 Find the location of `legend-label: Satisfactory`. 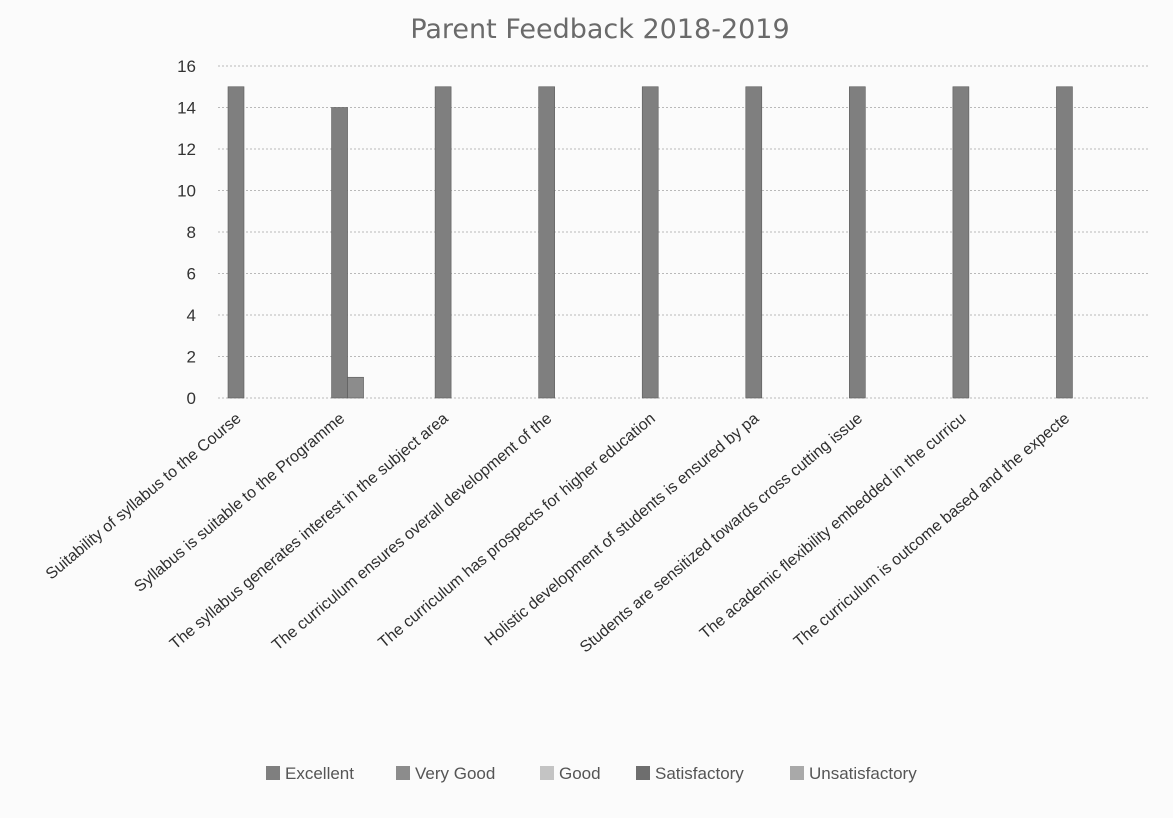

legend-label: Satisfactory is located at coordinates (699, 773).